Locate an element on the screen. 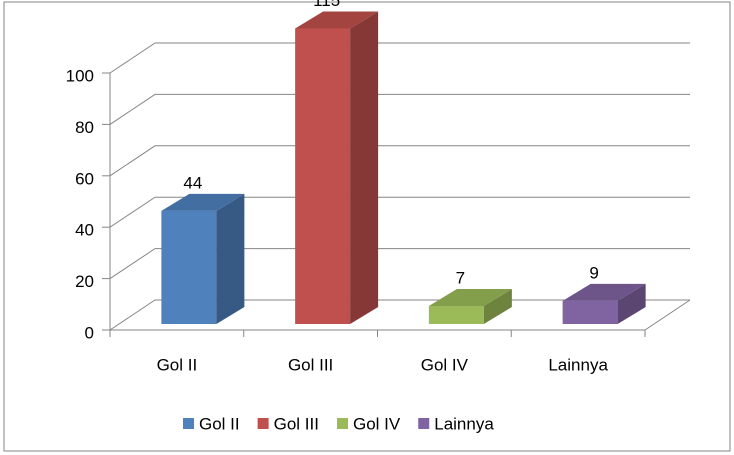 This screenshot has height=455, width=734. y-tick-label: 100 is located at coordinates (80, 75).